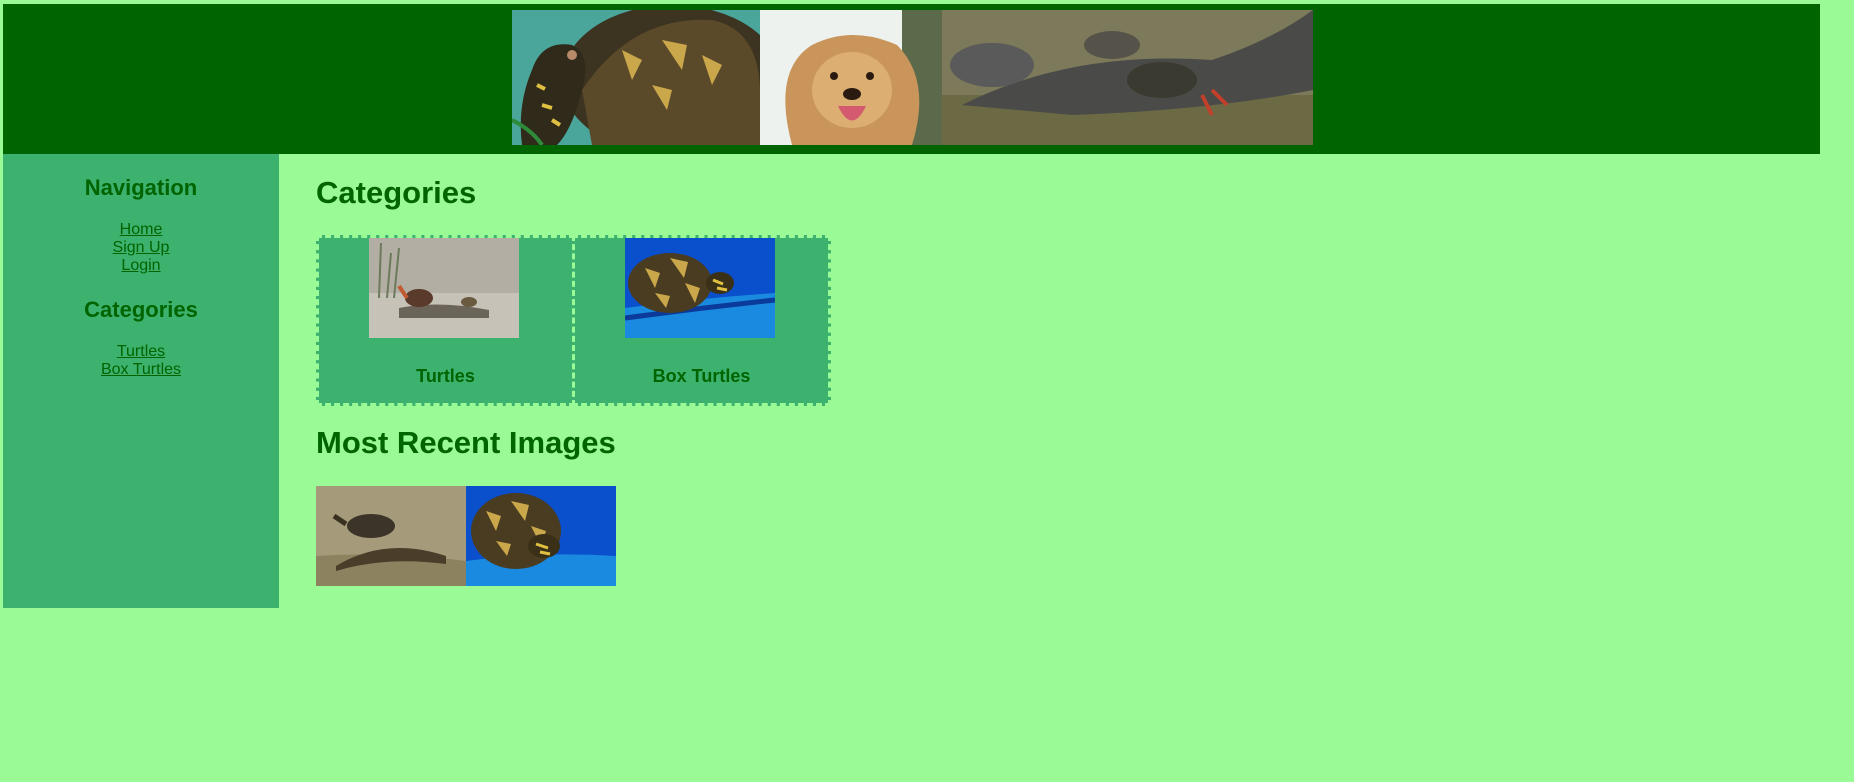 This screenshot has width=1854, height=782. Describe the element at coordinates (445, 376) in the screenshot. I see `category-label-turtles: Turtles` at that location.